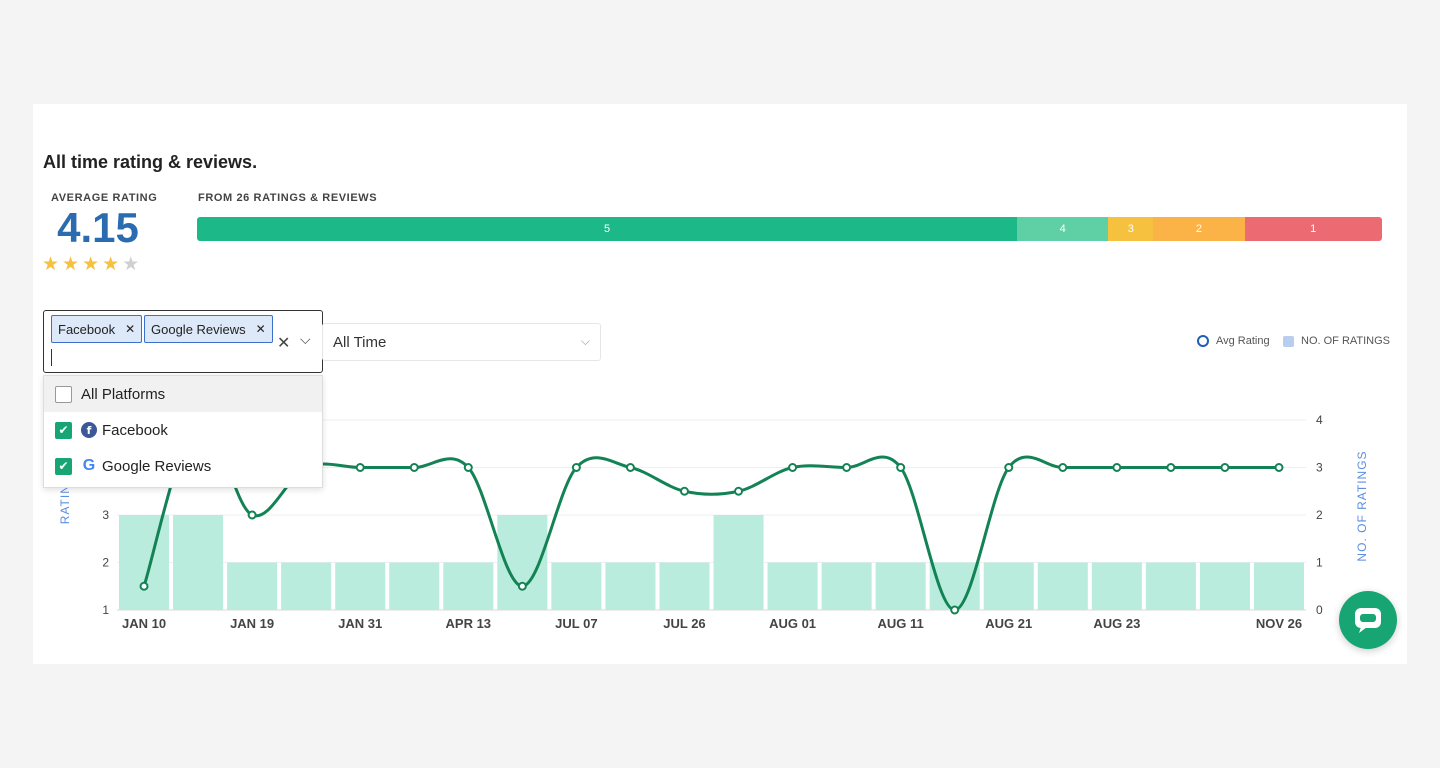  Describe the element at coordinates (1063, 229) in the screenshot. I see `distribution-segment-4: 4` at that location.